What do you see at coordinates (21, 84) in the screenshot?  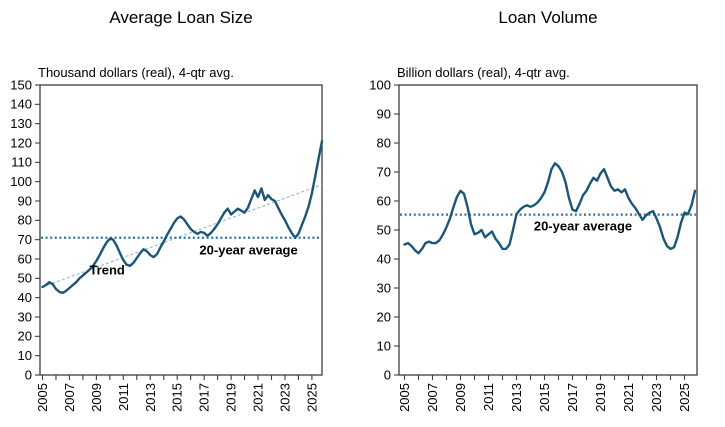 I see `svg-text: 150` at bounding box center [21, 84].